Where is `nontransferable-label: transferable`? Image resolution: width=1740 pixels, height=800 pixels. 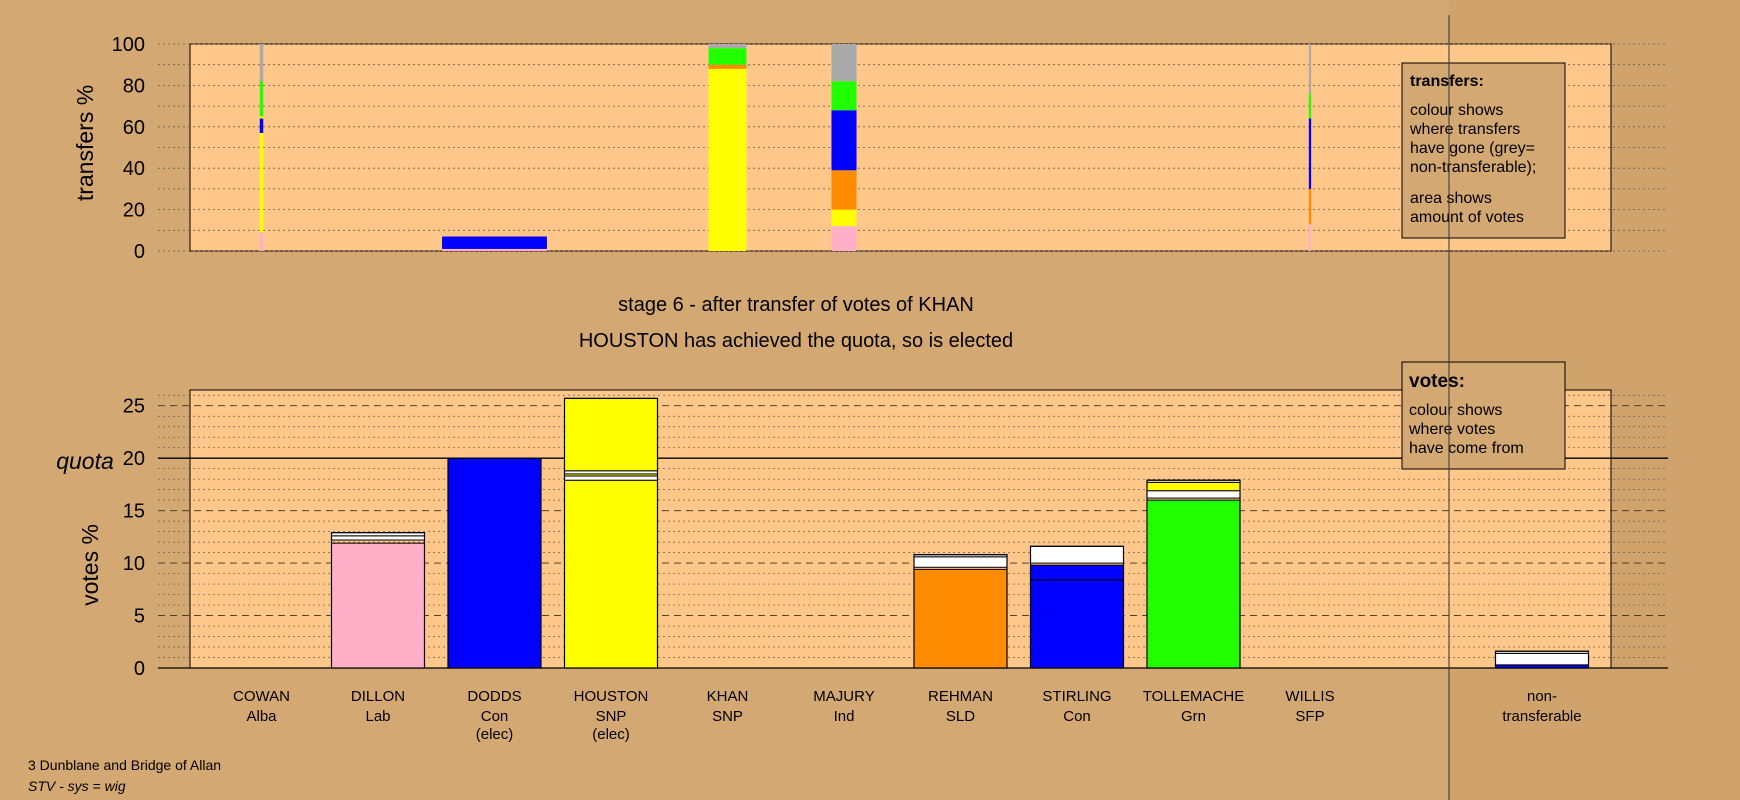 nontransferable-label: transferable is located at coordinates (1541, 716).